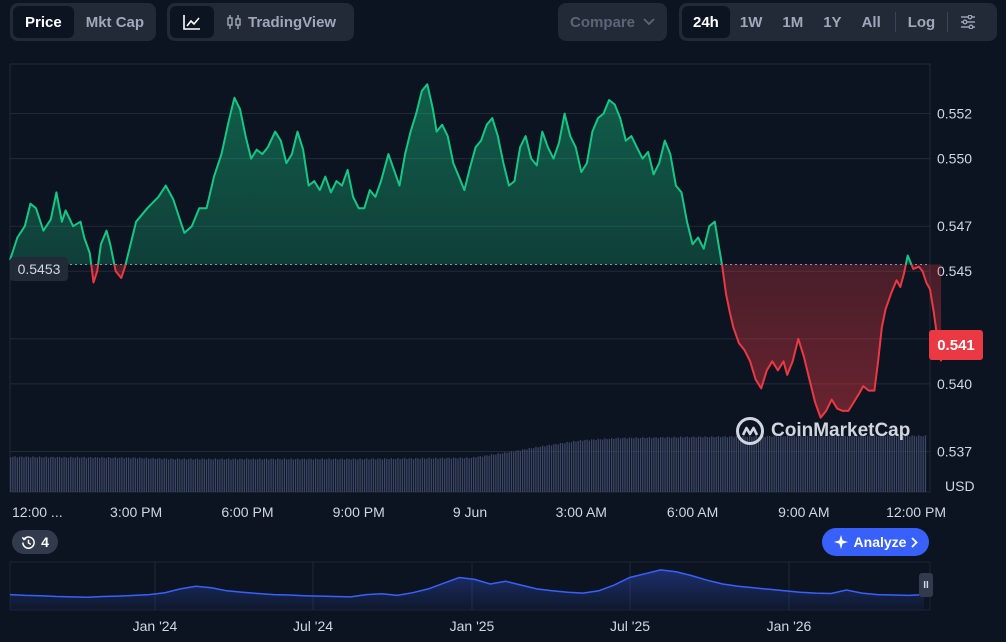 The width and height of the screenshot is (1006, 642). I want to click on sliders-icon, so click(968, 22).